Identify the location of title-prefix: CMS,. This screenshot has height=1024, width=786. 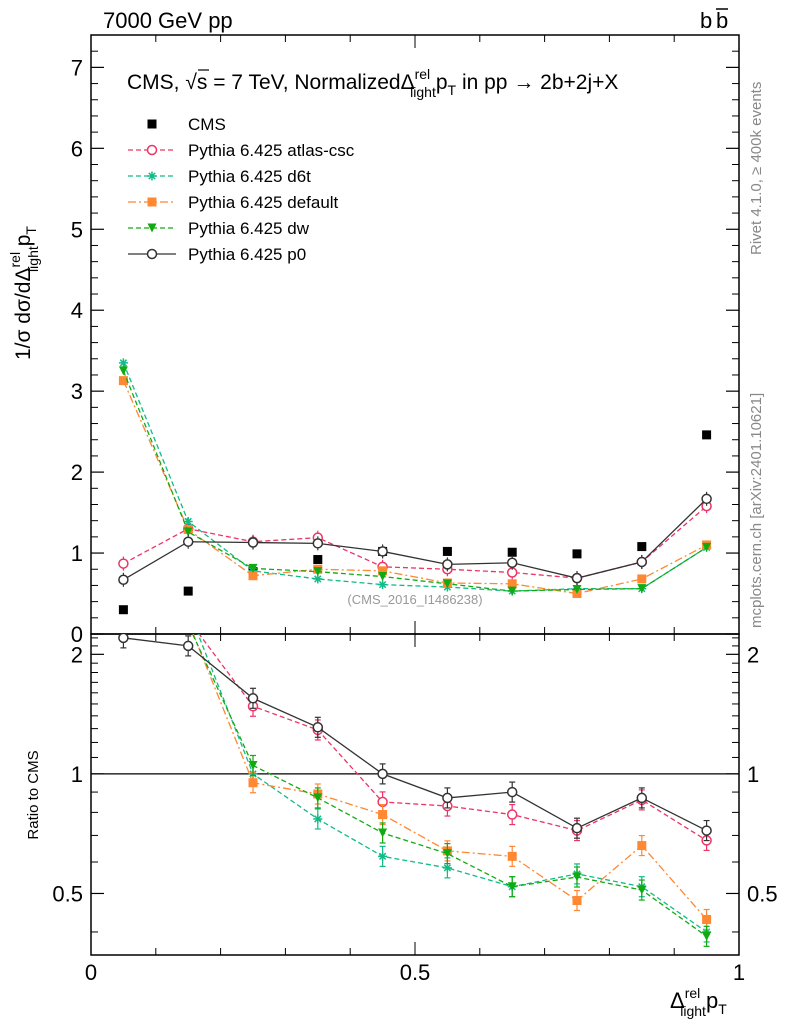
(156, 82).